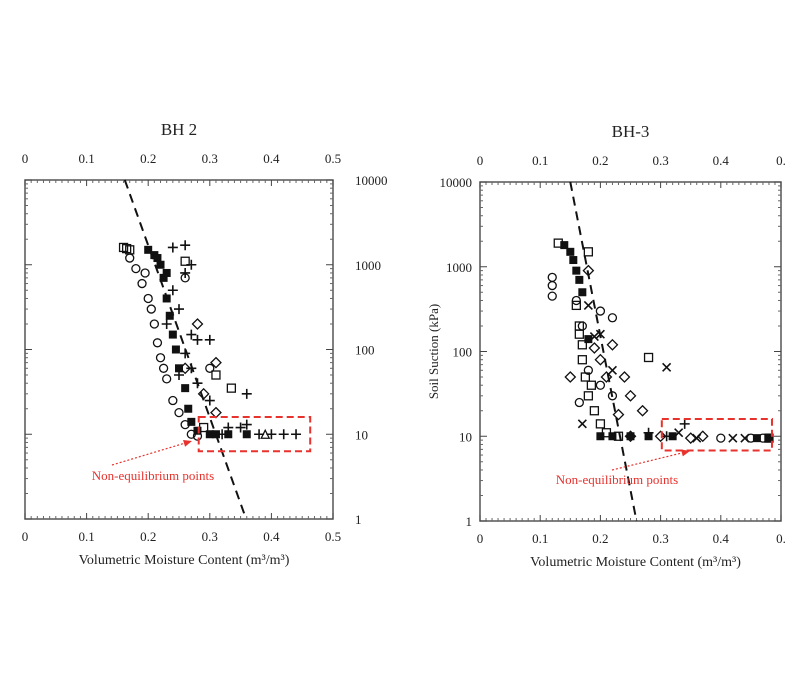 This screenshot has width=800, height=680. What do you see at coordinates (152, 453) in the screenshot?
I see `annotation-arrow-line` at bounding box center [152, 453].